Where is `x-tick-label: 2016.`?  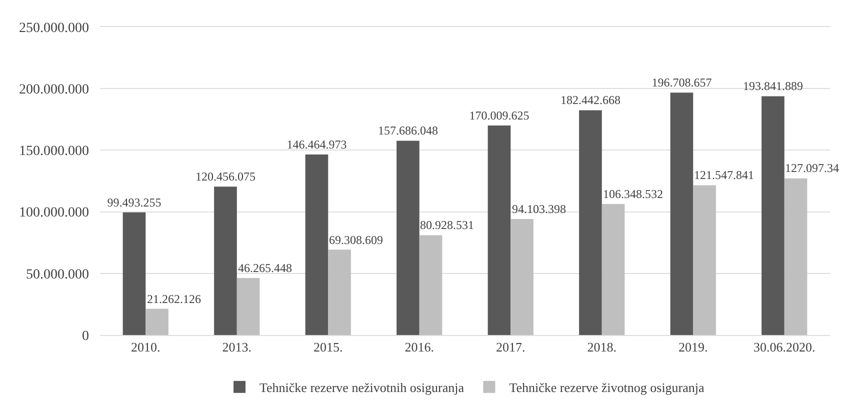
x-tick-label: 2016. is located at coordinates (419, 347).